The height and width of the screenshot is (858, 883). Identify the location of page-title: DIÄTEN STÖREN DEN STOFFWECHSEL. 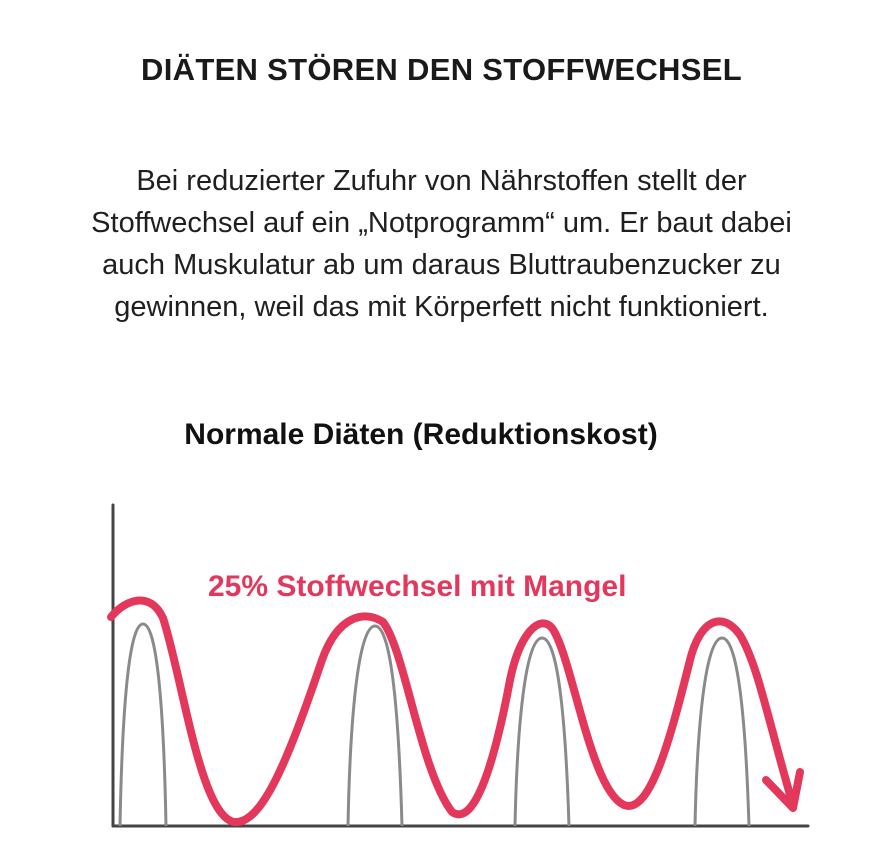
(441, 69).